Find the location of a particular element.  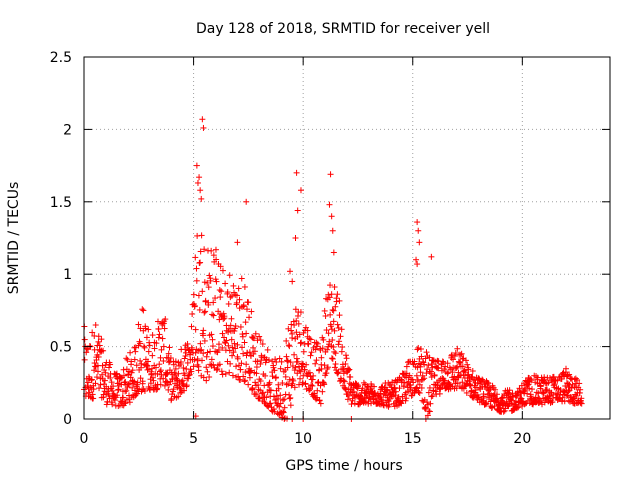

x-tick-label: 0 is located at coordinates (84, 439).